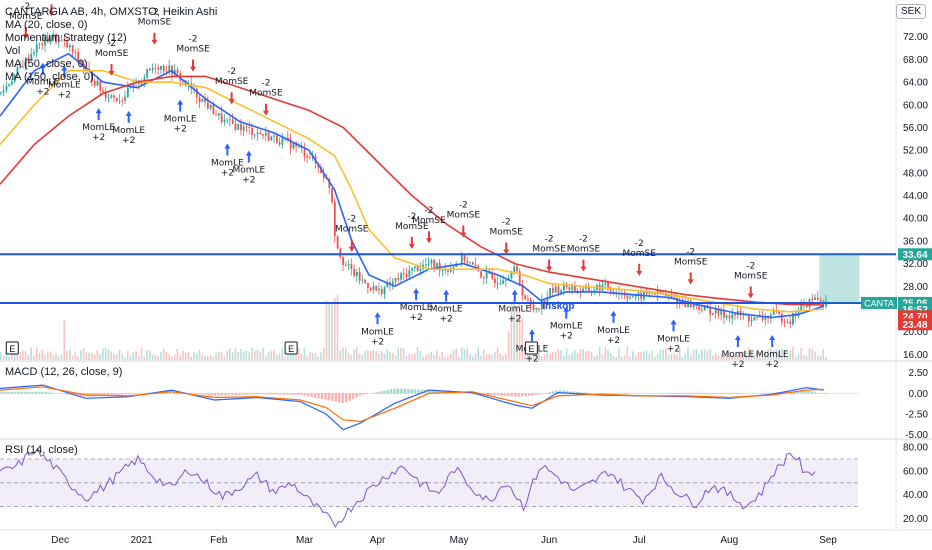 The image size is (932, 550). Describe the element at coordinates (910, 11) in the screenshot. I see `currency-badge: SEK` at that location.